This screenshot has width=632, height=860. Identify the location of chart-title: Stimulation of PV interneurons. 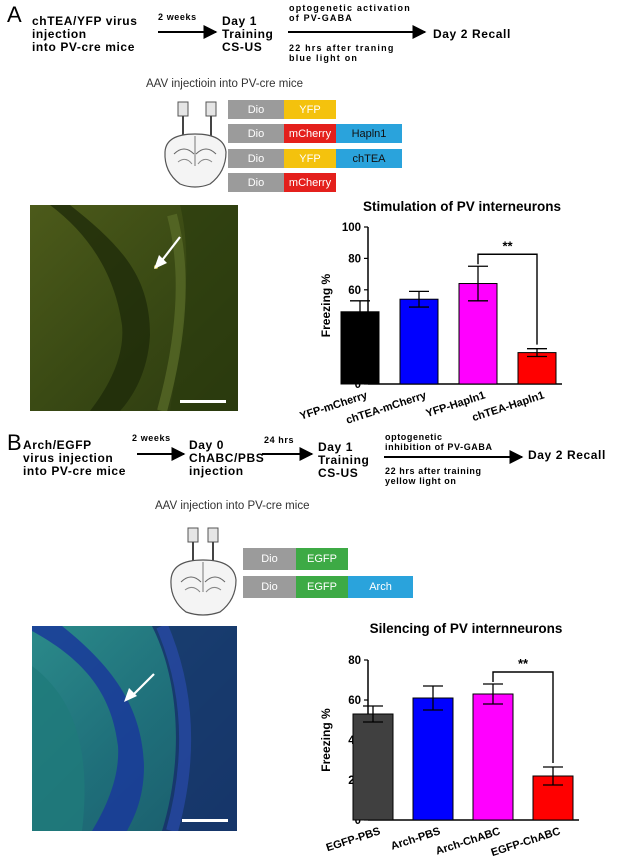
(462, 206).